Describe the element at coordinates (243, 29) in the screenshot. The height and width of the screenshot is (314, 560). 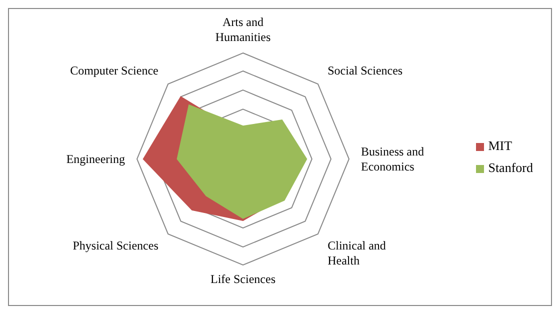
I see `spoke-label: Arts and Humanities` at that location.